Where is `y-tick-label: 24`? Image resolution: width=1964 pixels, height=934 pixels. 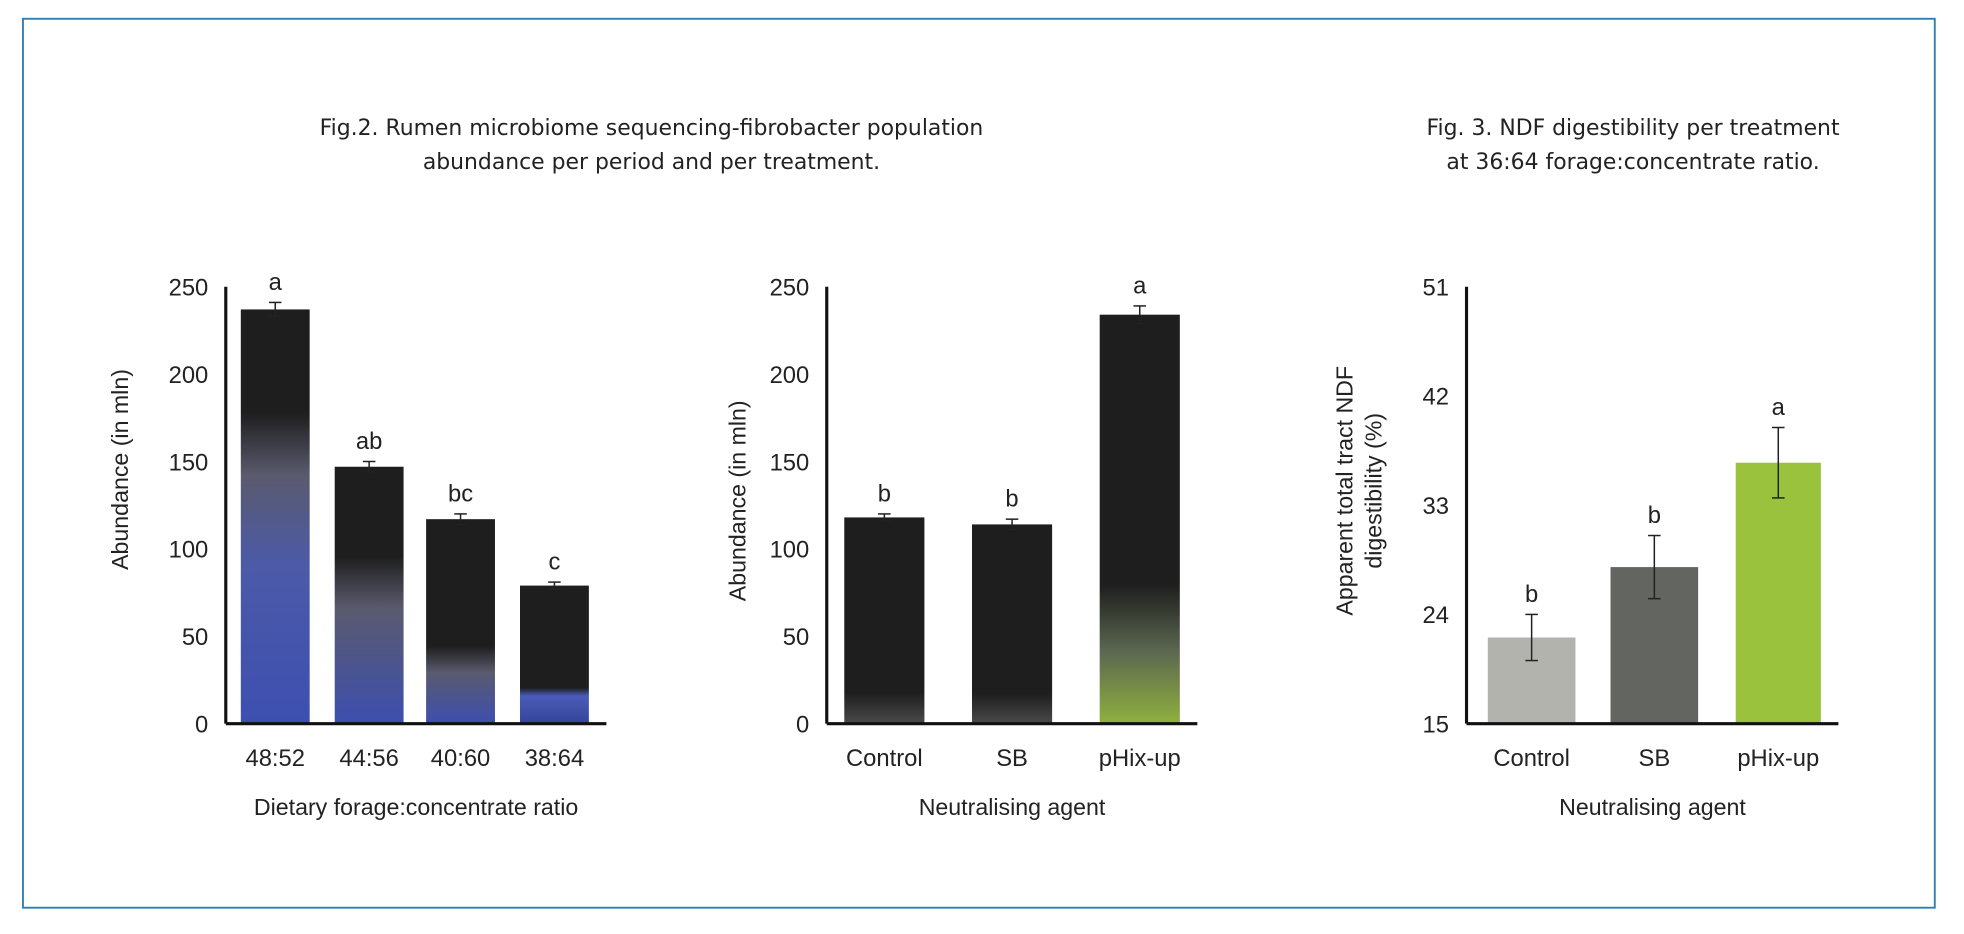
y-tick-label: 24 is located at coordinates (1436, 615).